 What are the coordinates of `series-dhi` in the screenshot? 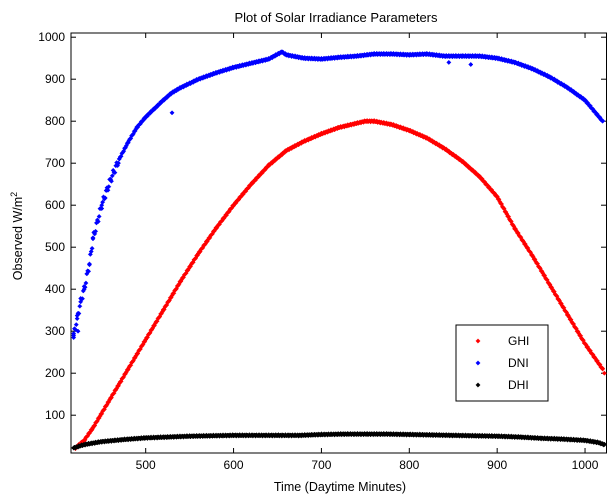 It's located at (339, 440).